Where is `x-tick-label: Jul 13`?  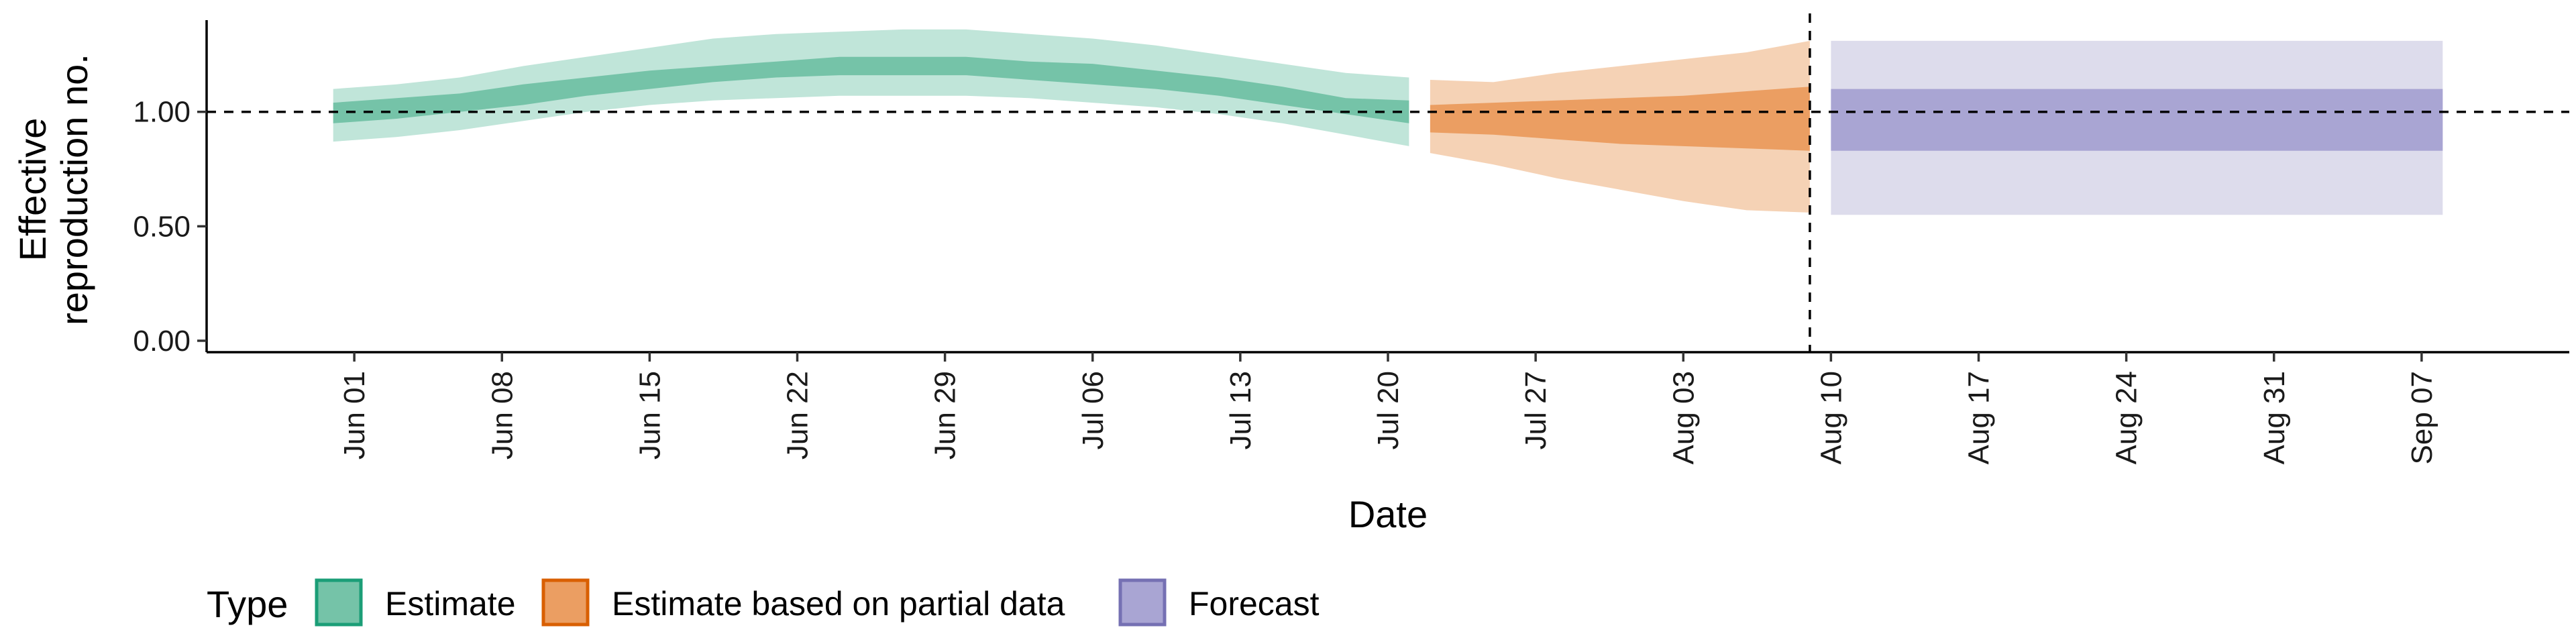
x-tick-label: Jul 13 is located at coordinates (1240, 410).